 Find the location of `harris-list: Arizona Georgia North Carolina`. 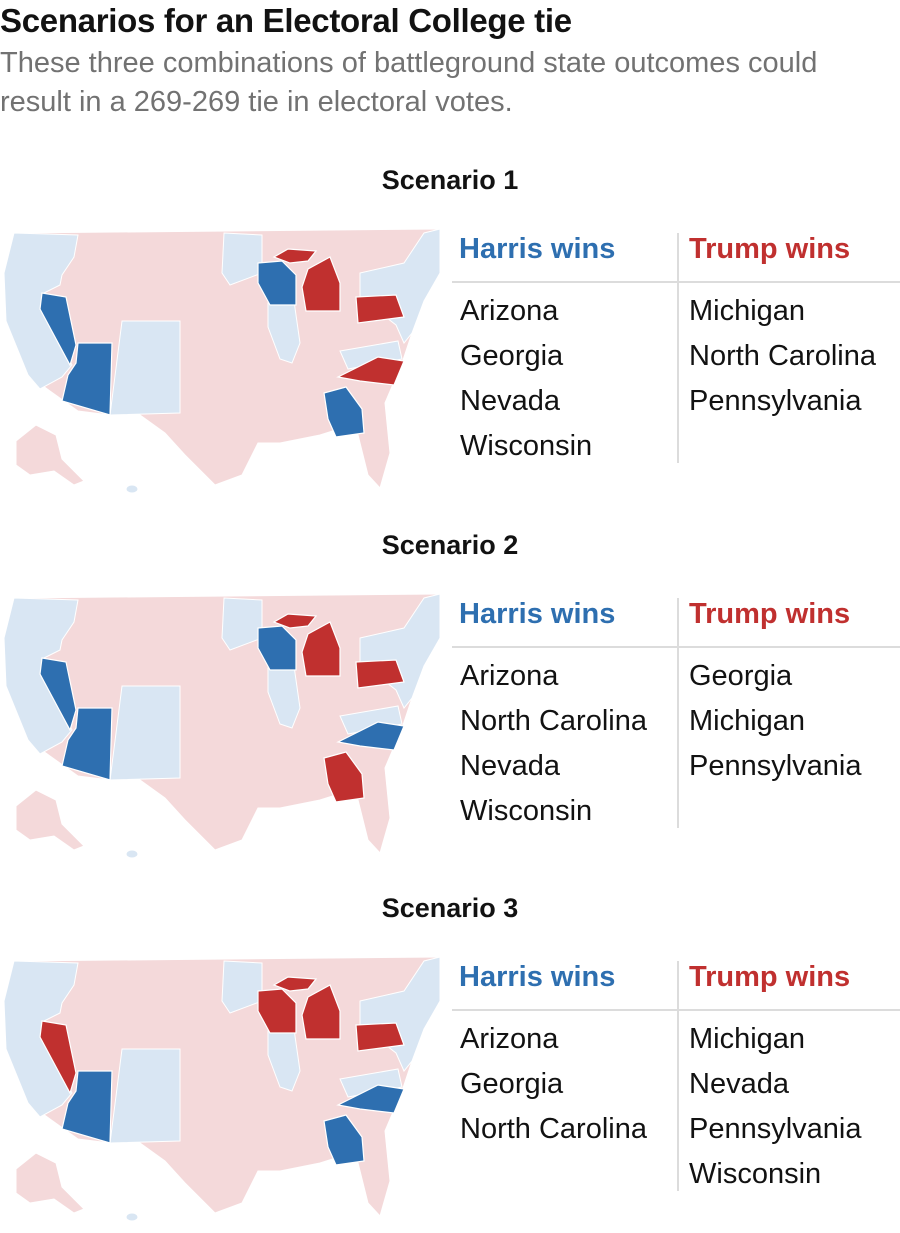

harris-list: Arizona Georgia North Carolina is located at coordinates (553, 1084).